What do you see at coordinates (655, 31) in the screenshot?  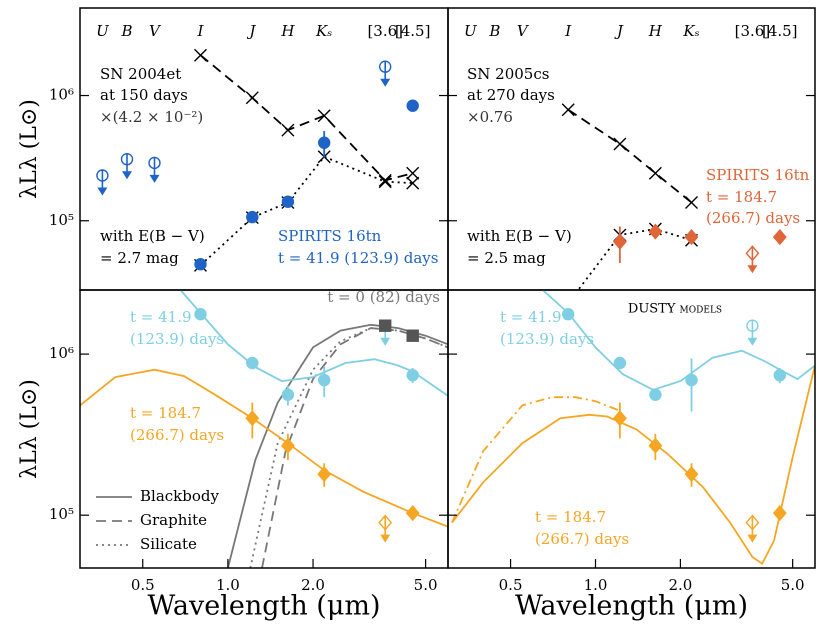 I see `band-label: H` at bounding box center [655, 31].